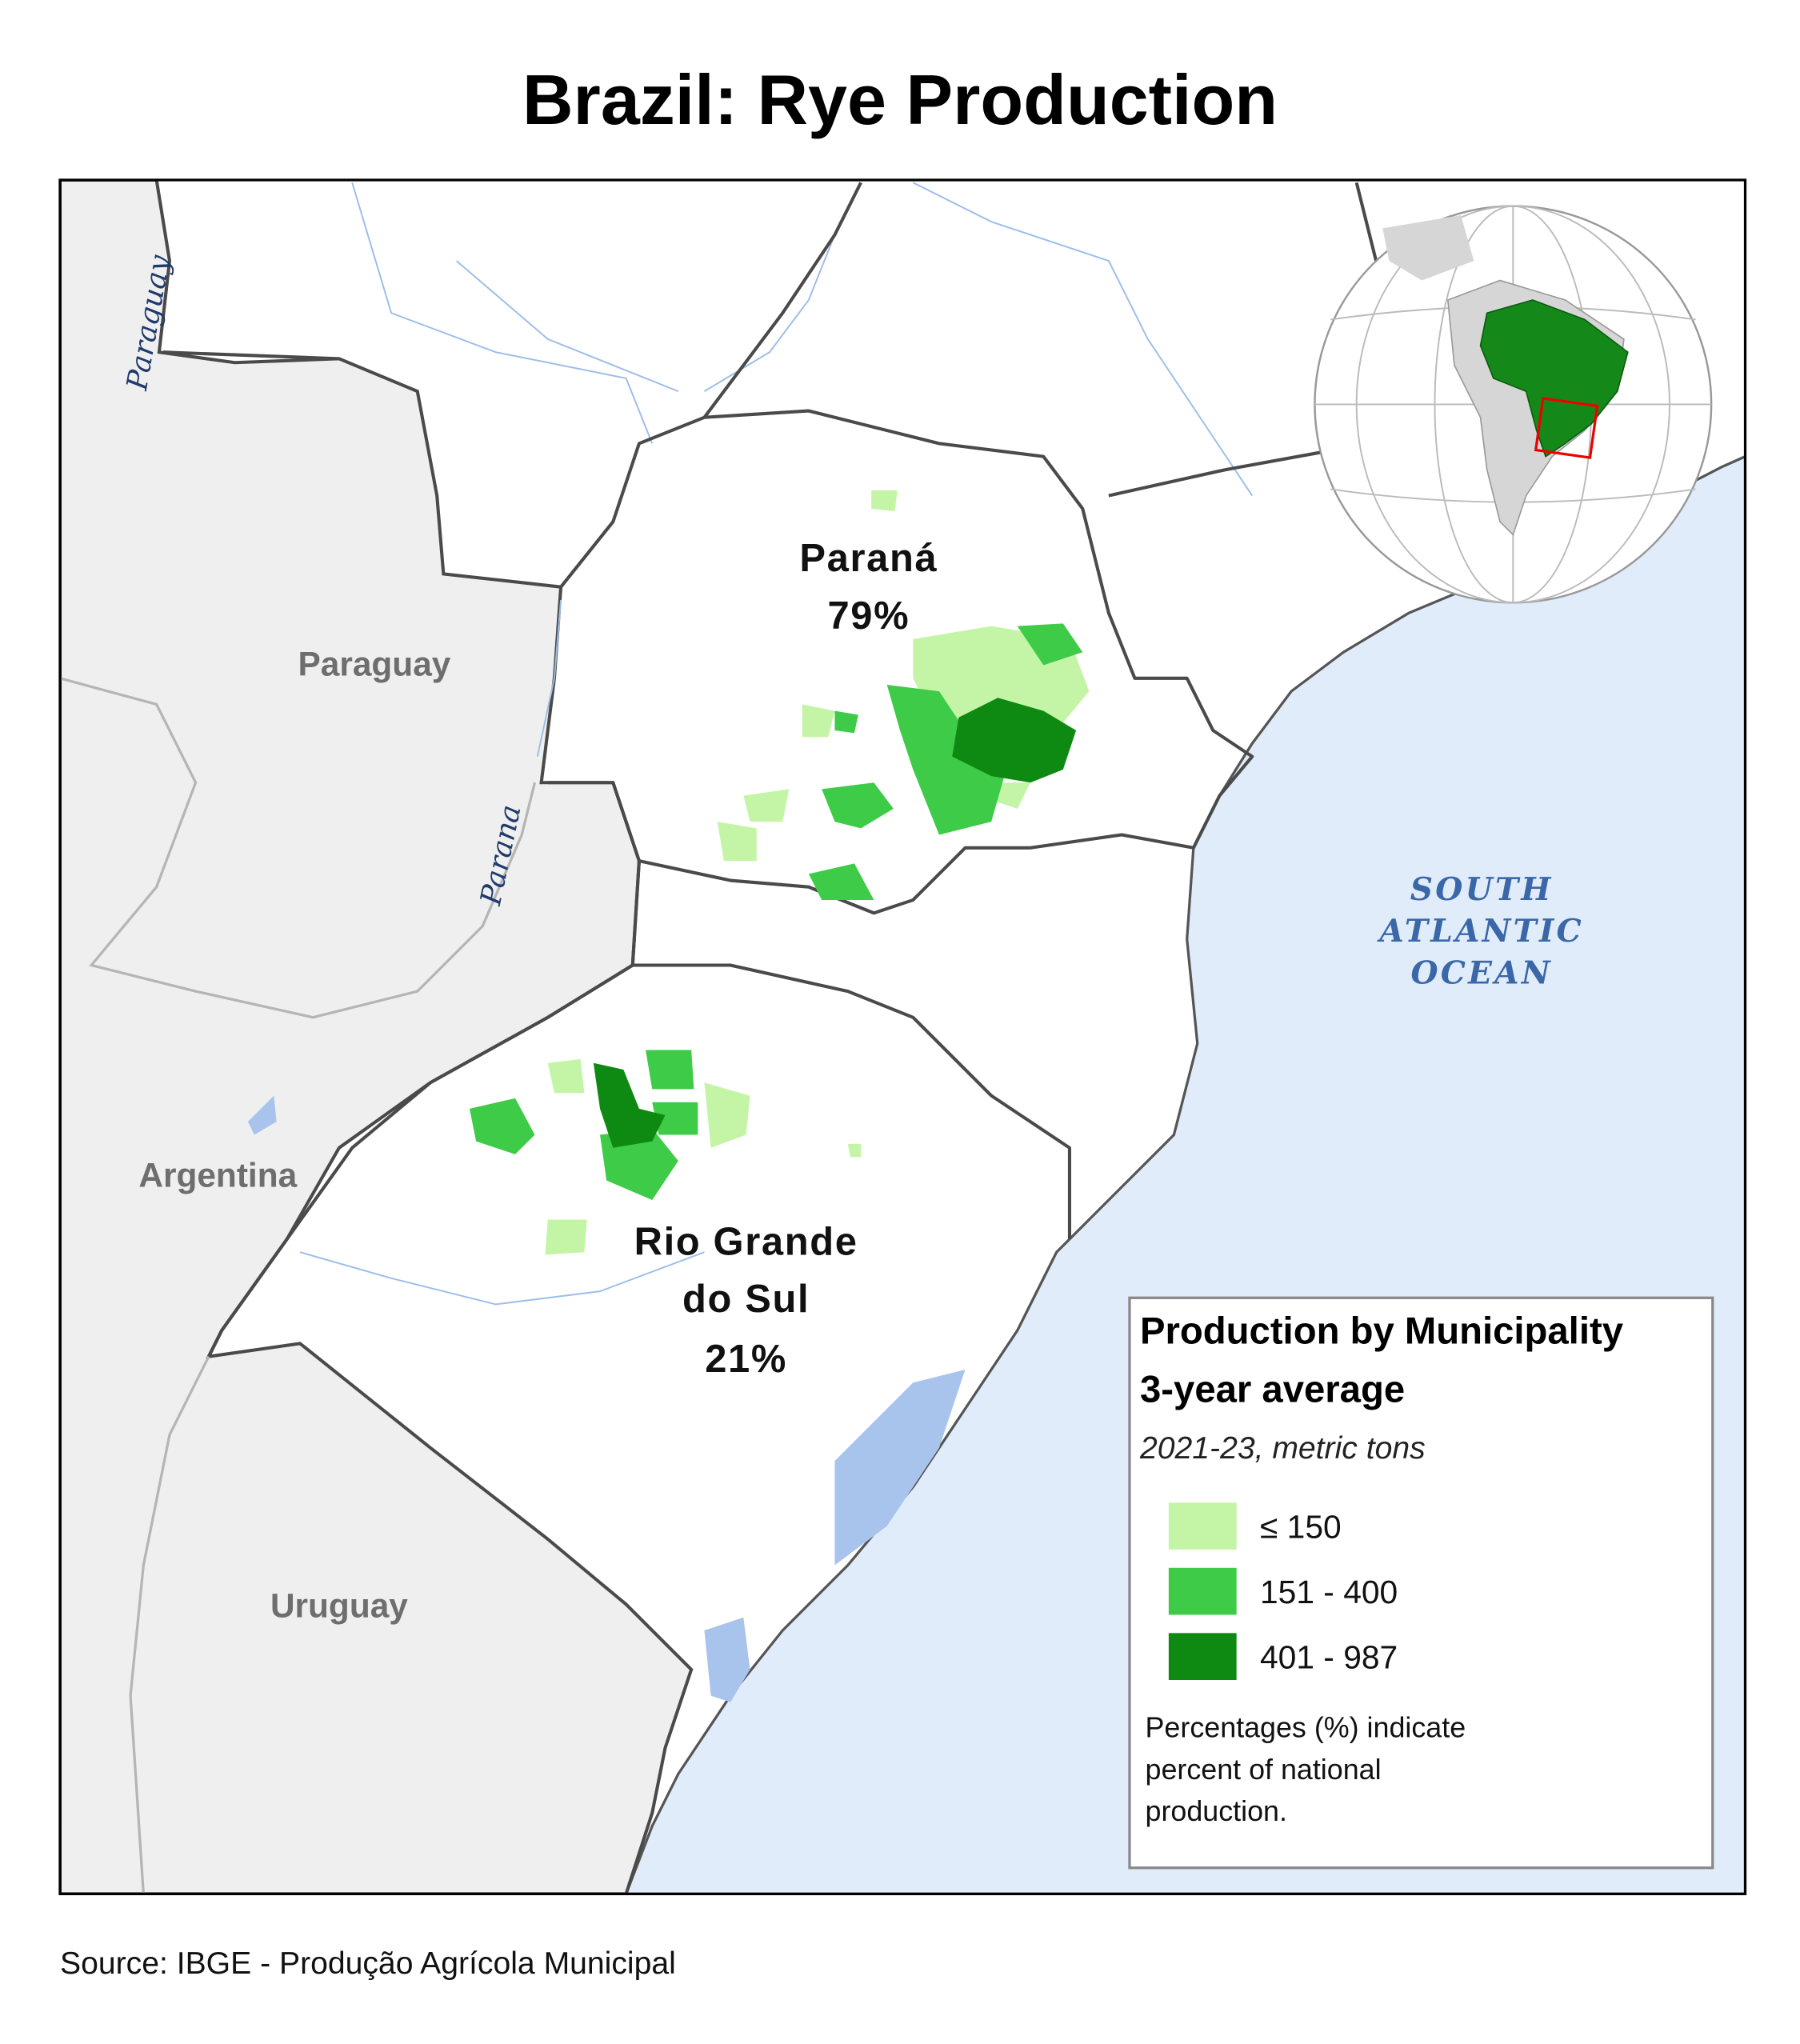 Image resolution: width=1800 pixels, height=2044 pixels. Describe the element at coordinates (868, 616) in the screenshot. I see `state-share: 79%` at that location.